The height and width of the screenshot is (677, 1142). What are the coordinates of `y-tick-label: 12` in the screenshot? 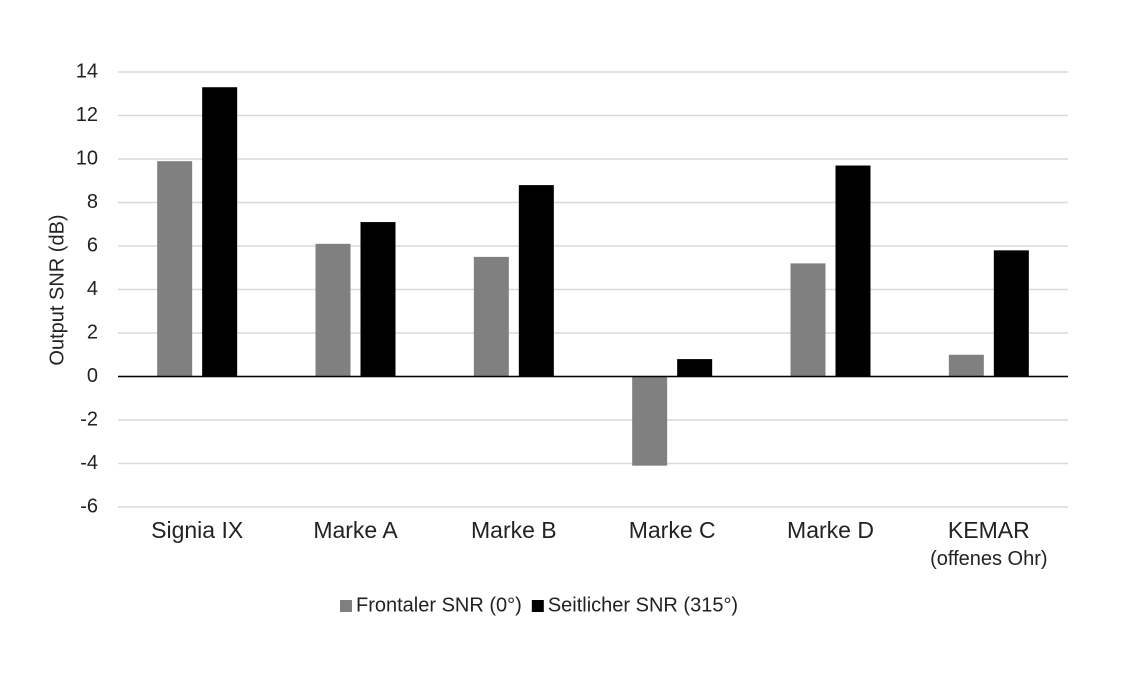 It's located at (87, 115).